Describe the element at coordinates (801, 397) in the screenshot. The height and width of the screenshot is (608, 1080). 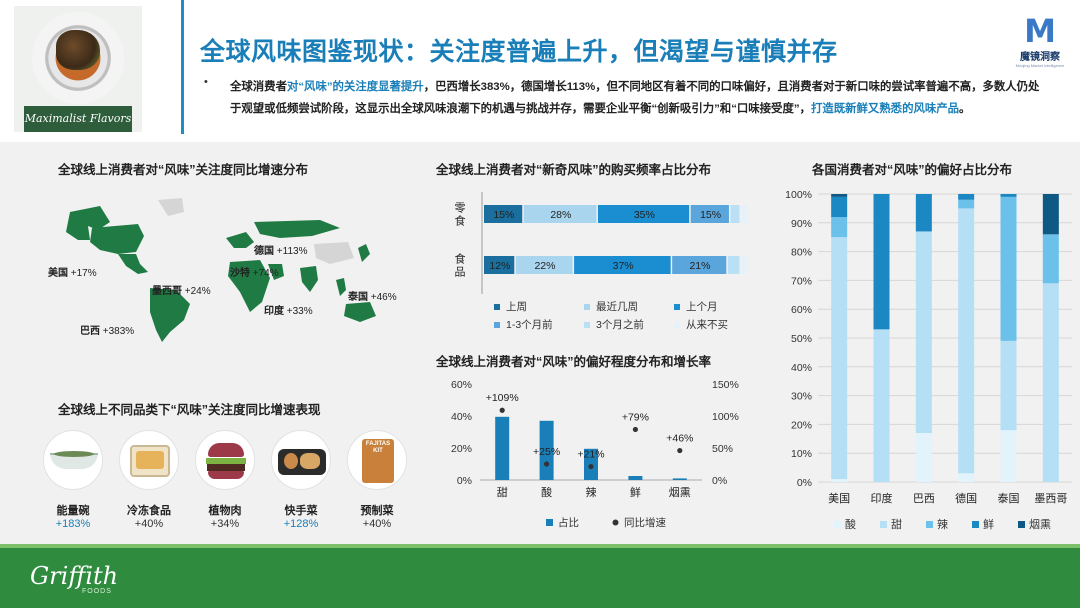
I see `country-tick: 30%` at that location.